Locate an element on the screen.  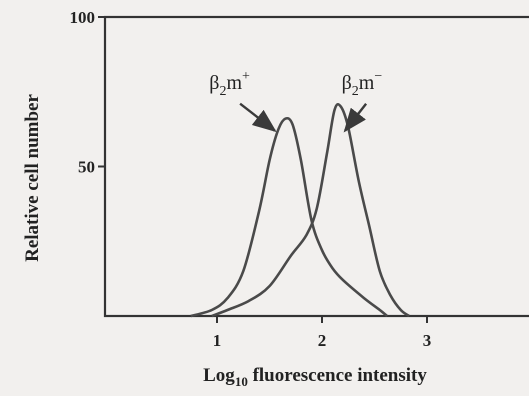
series-label-b2m-plus-main: β is located at coordinates (214, 83).